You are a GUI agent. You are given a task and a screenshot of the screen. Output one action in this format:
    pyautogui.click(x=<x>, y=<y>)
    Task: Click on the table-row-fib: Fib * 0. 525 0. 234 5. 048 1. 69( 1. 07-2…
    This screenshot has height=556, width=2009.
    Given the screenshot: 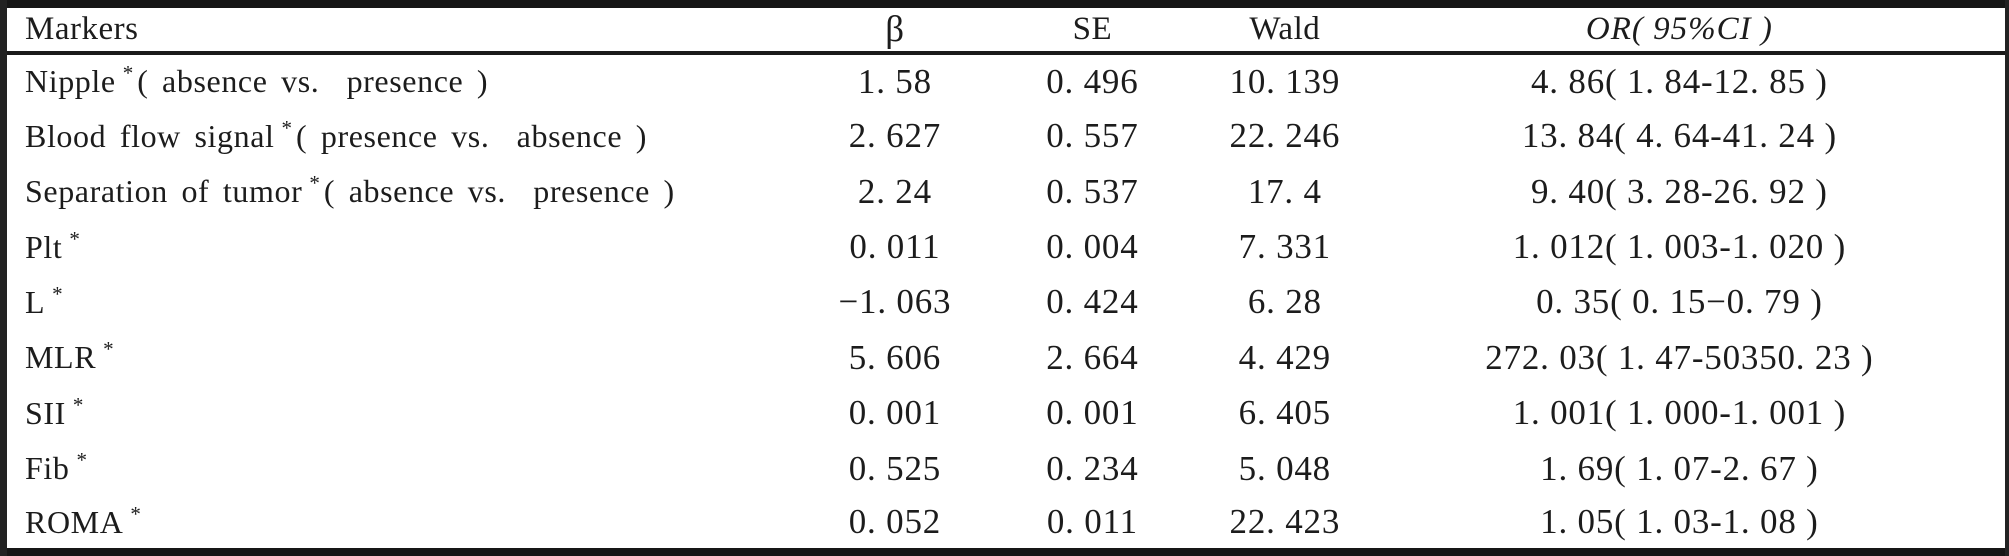 What is the action you would take?
    pyautogui.click(x=1004, y=468)
    